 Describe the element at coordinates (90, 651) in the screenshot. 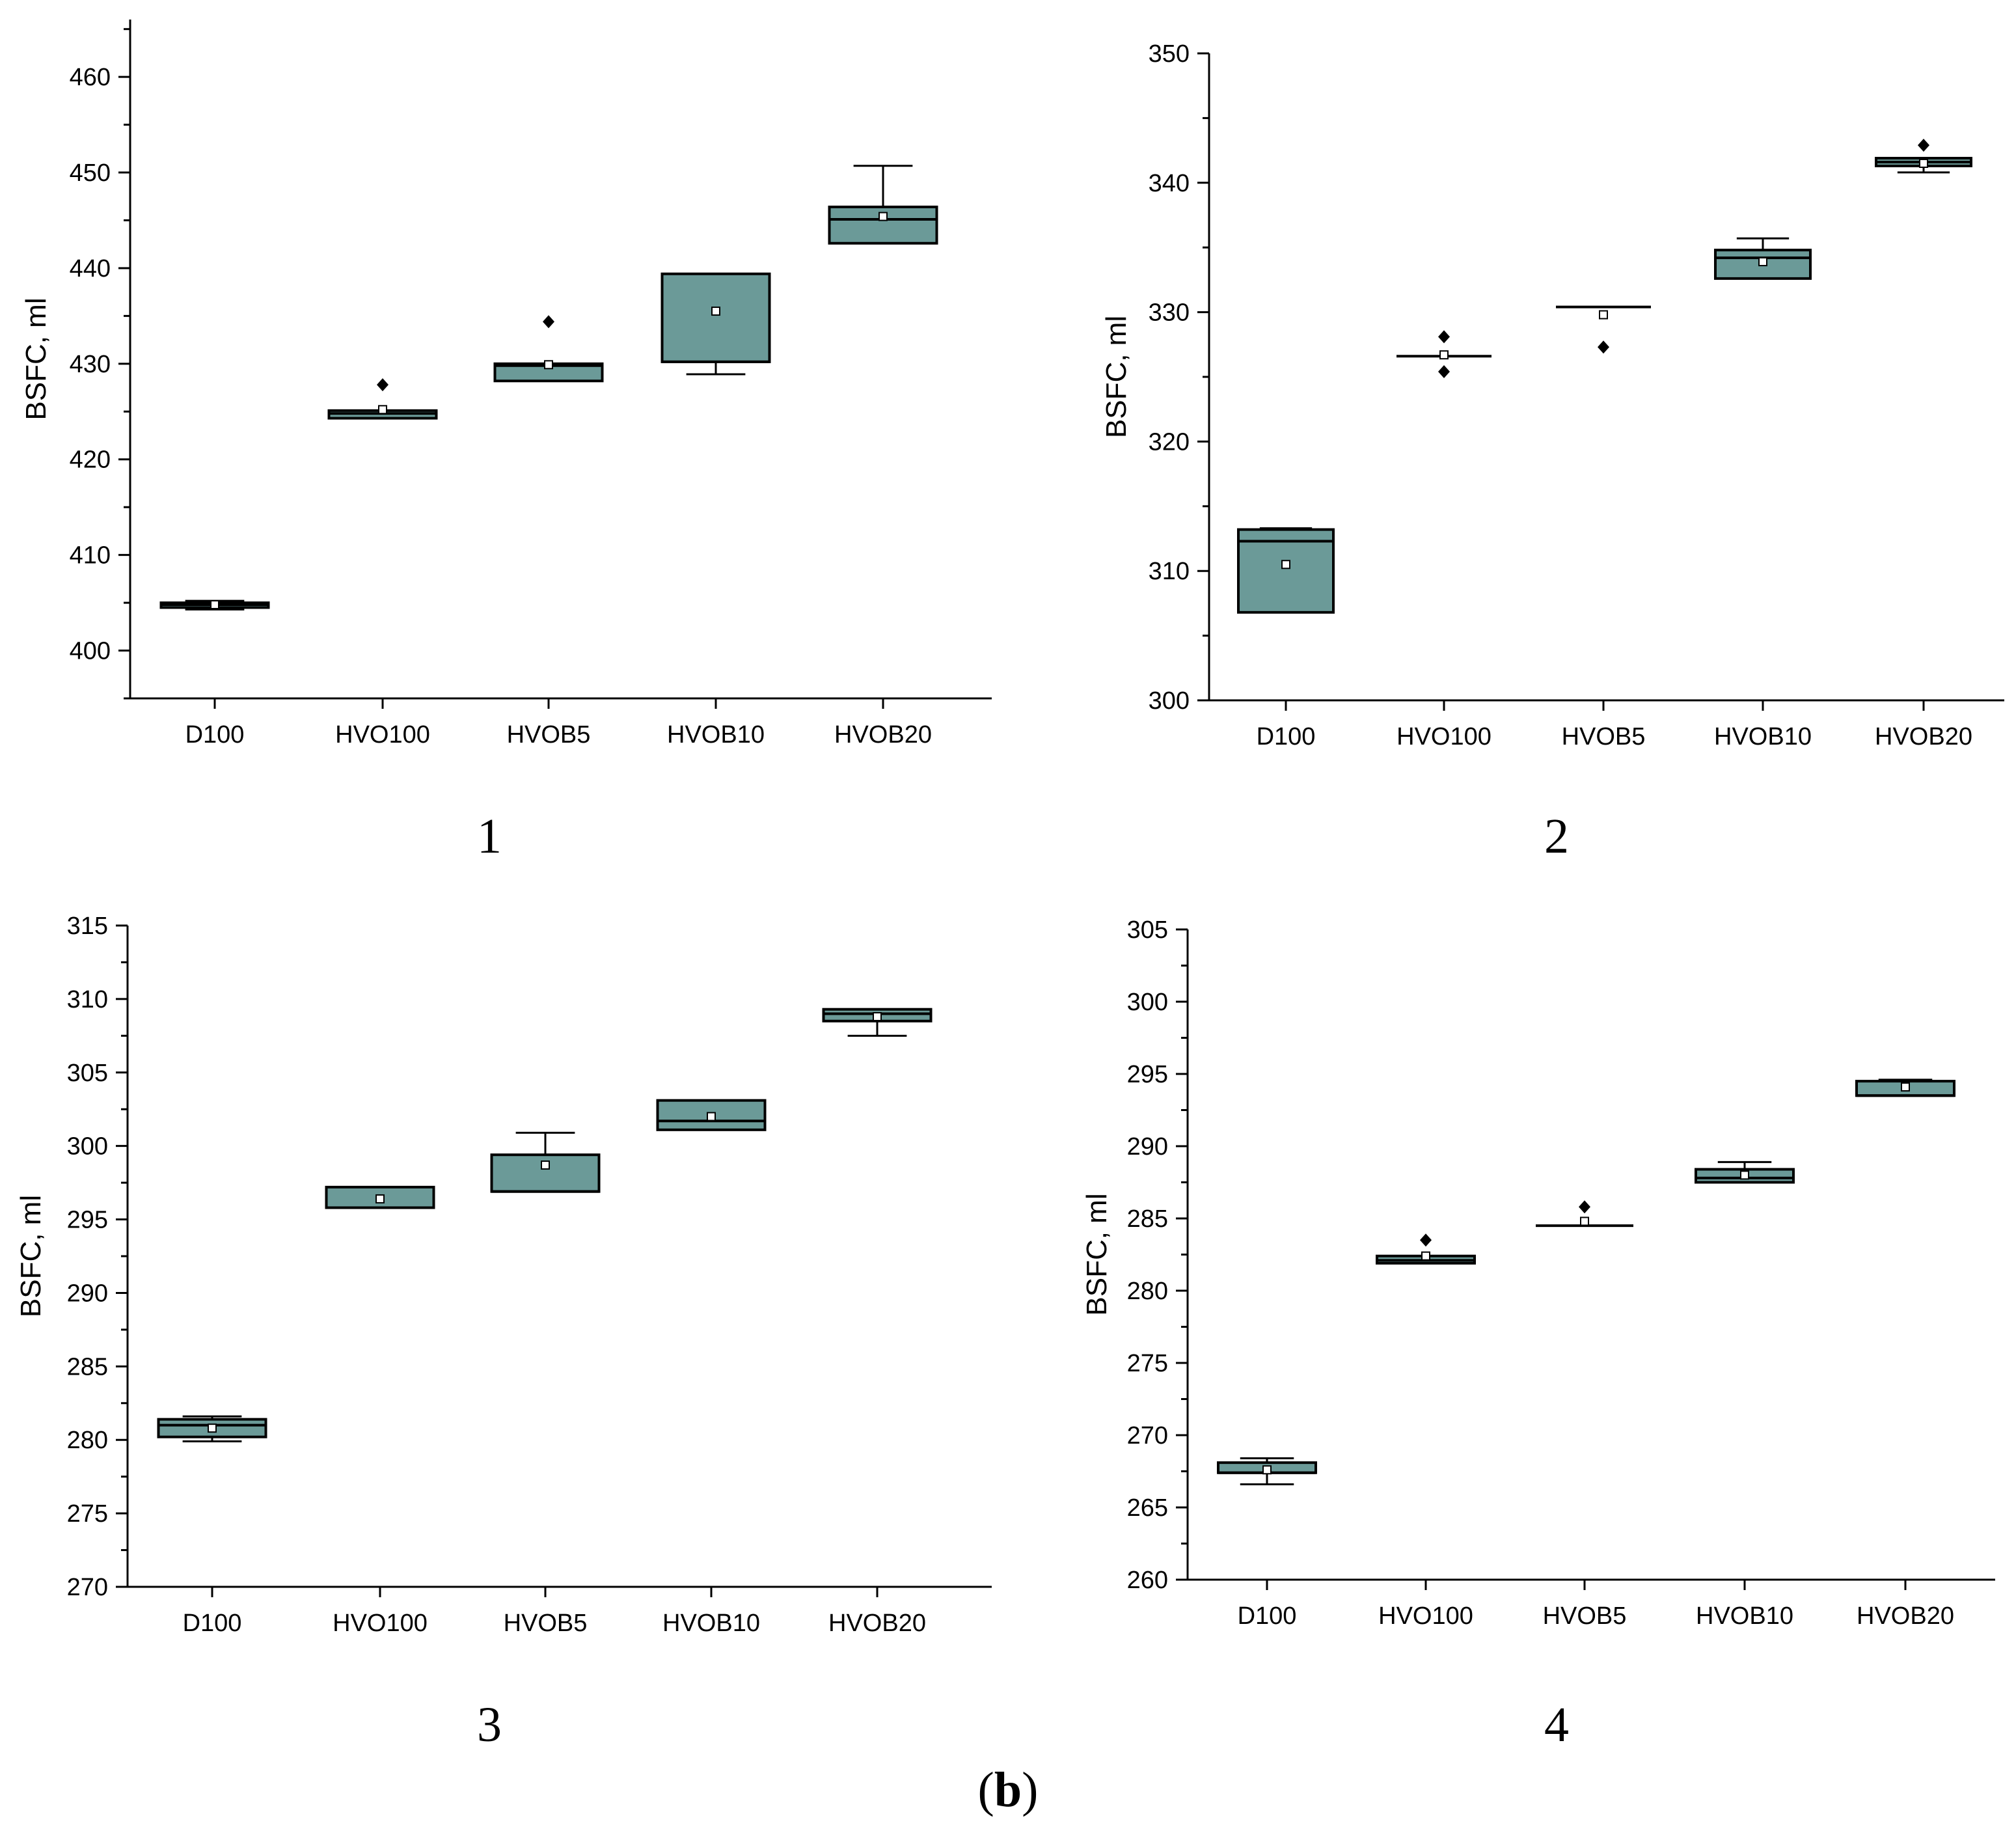

I see `y-tick-label: 400` at that location.